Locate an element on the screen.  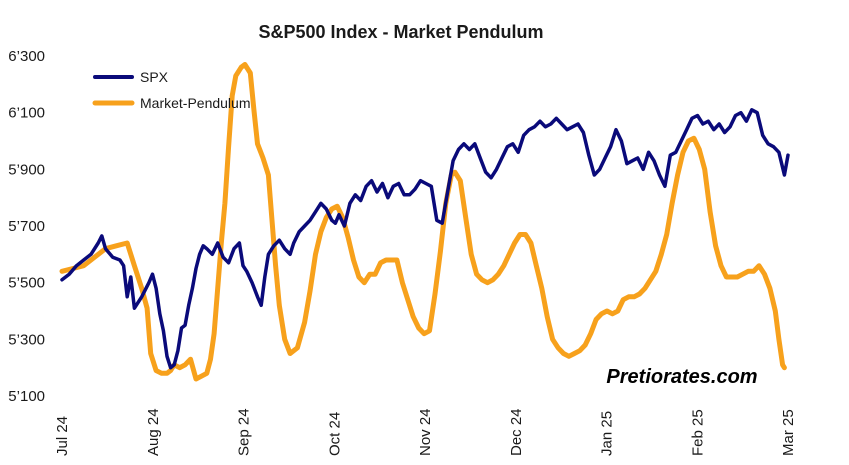
y-tick-label: 5’700 is located at coordinates (26, 226).